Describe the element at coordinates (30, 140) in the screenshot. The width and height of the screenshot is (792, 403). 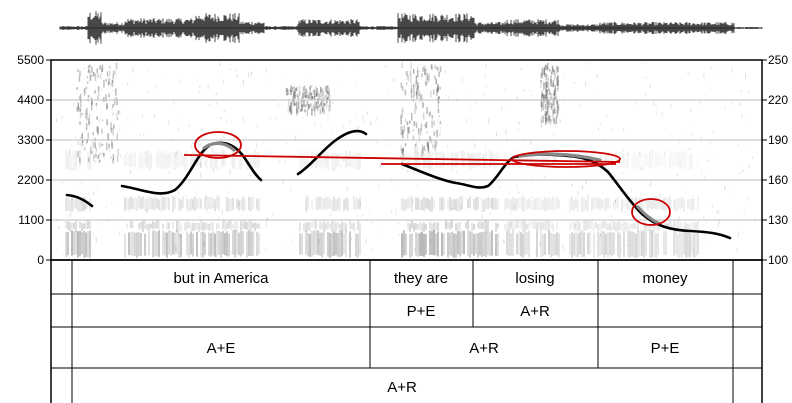
I see `left-tick-label: 3300` at that location.